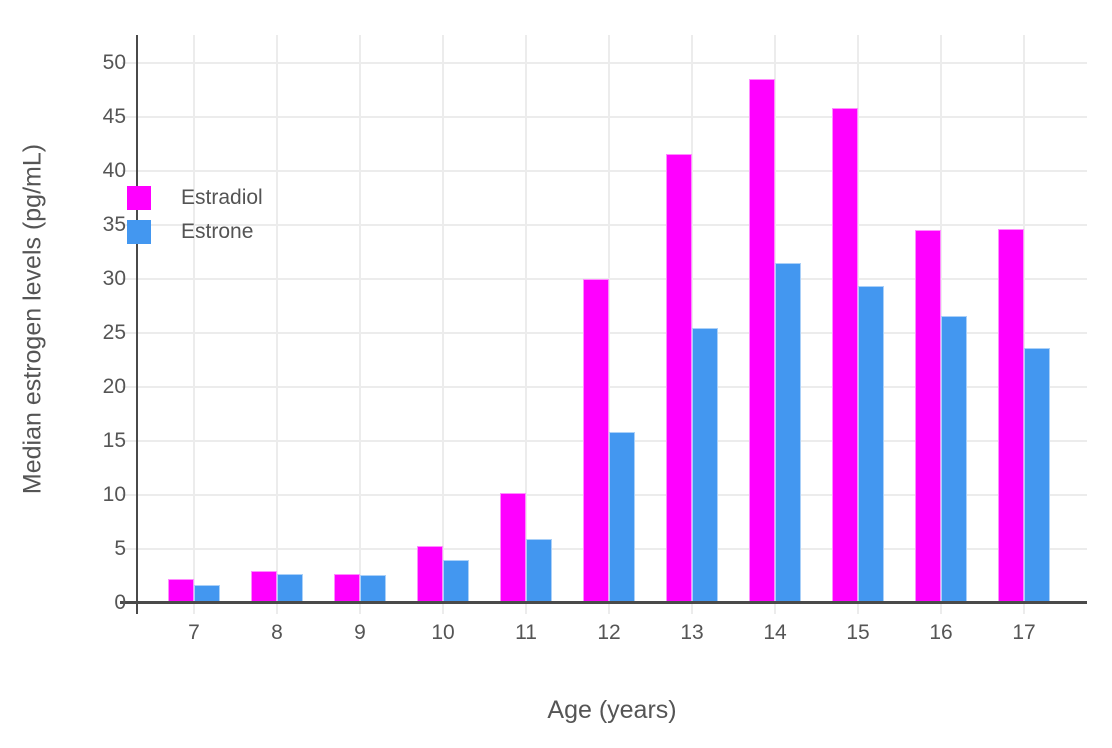 The width and height of the screenshot is (1112, 748). What do you see at coordinates (277, 632) in the screenshot?
I see `x-tick-label-8: 8` at bounding box center [277, 632].